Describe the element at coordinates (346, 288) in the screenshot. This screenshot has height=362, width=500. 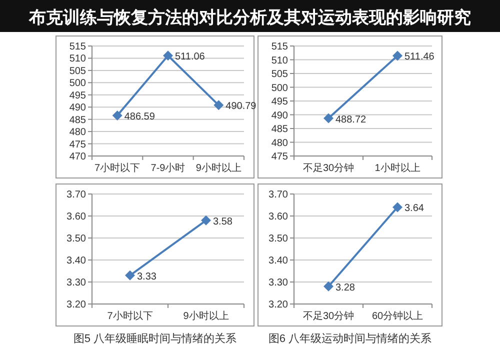
I see `data-label: 3.28` at that location.